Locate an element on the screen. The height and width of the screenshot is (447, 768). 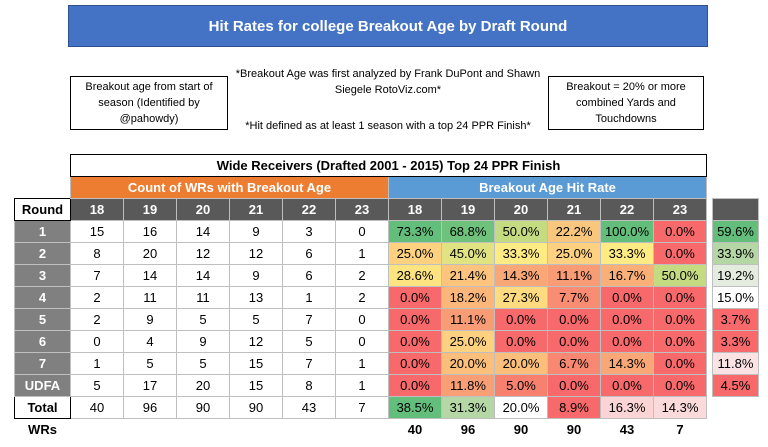
total-count-cell: 7 is located at coordinates (362, 407).